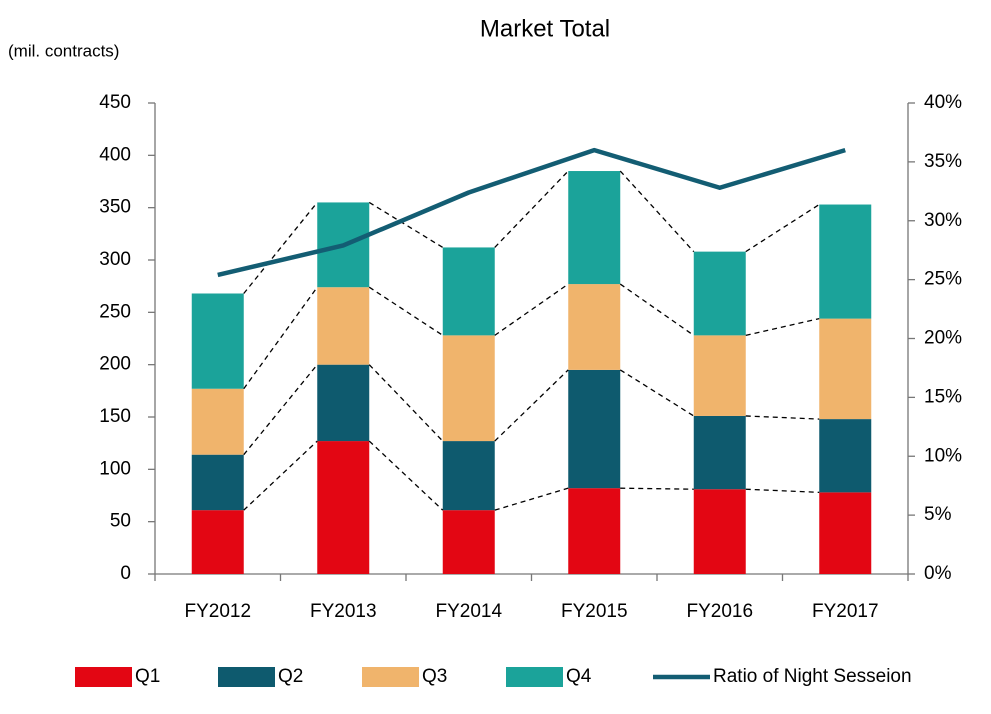 The height and width of the screenshot is (714, 991). Describe the element at coordinates (943, 279) in the screenshot. I see `y2-tick-label: 25%` at that location.